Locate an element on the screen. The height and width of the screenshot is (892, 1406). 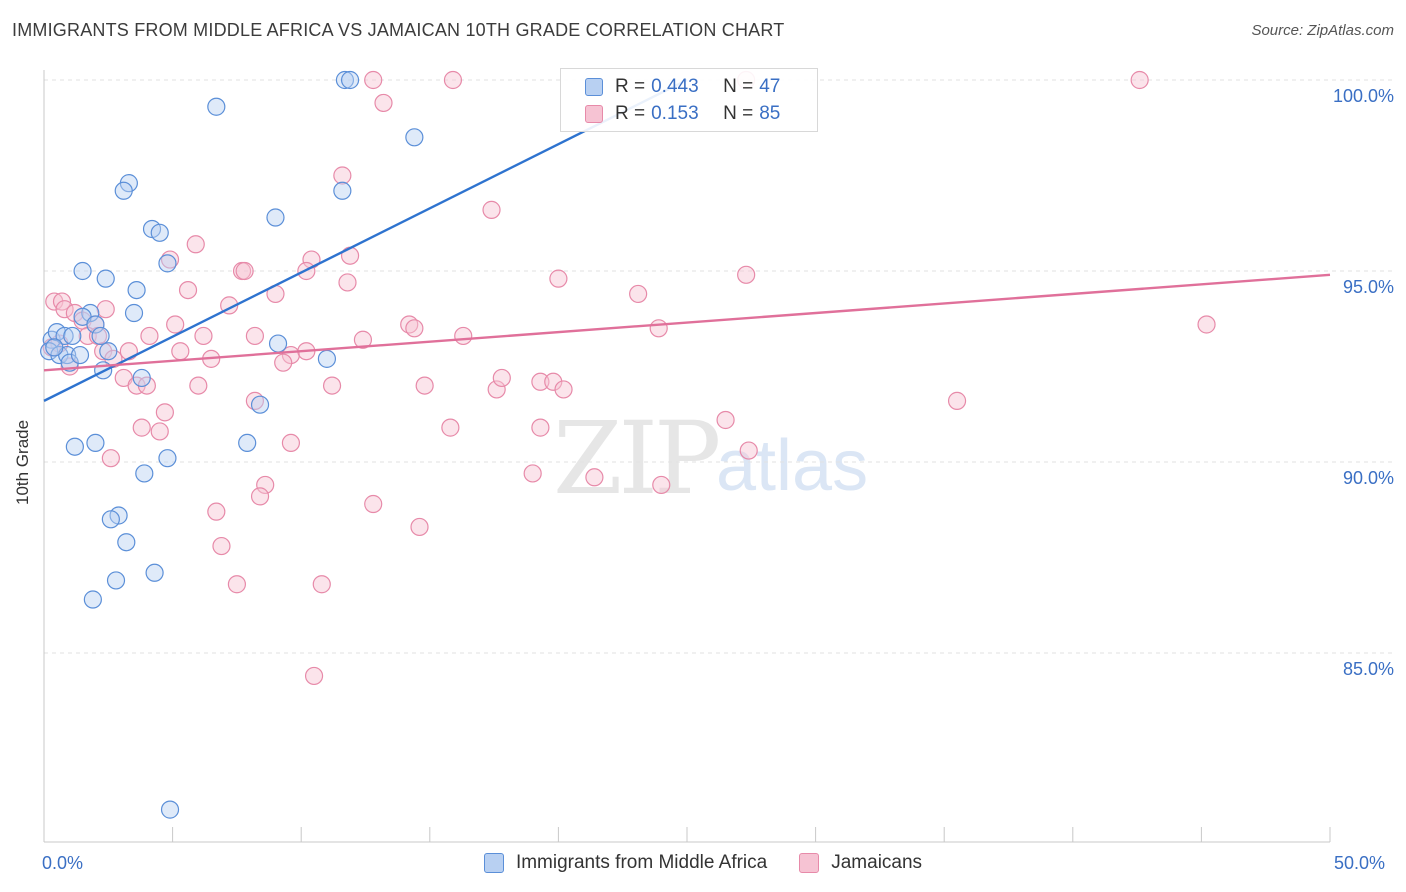
legend-item-jamaicans: Jamaicans is located at coordinates (860, 863).